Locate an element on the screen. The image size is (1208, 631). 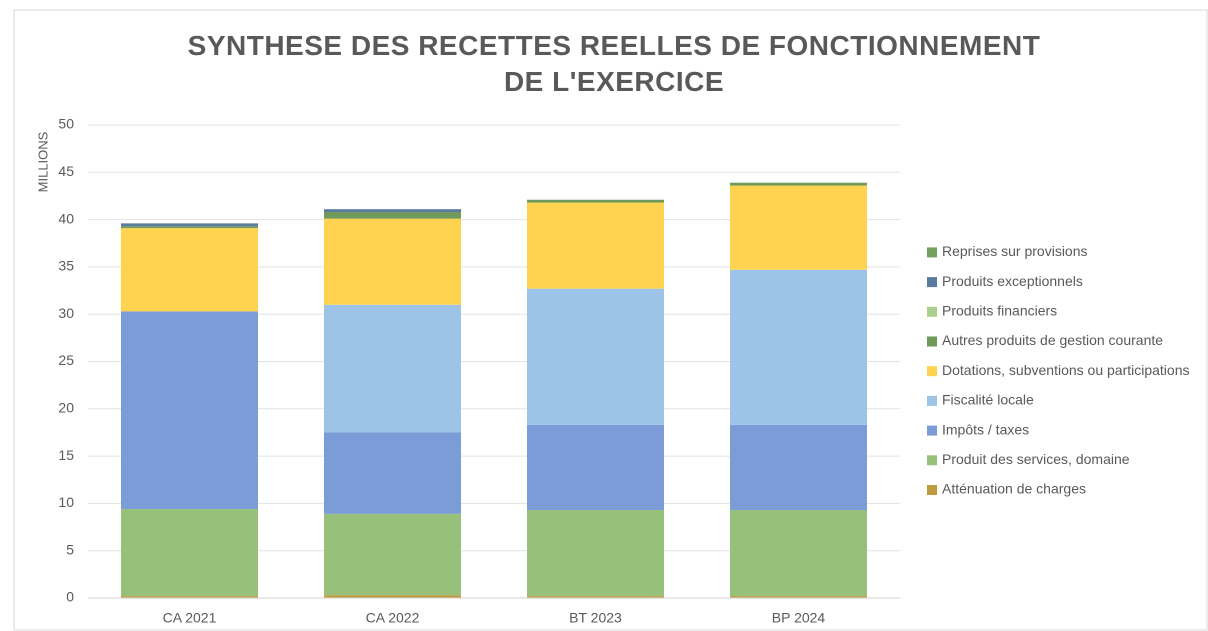
y-tick-label: 25 is located at coordinates (66, 360).